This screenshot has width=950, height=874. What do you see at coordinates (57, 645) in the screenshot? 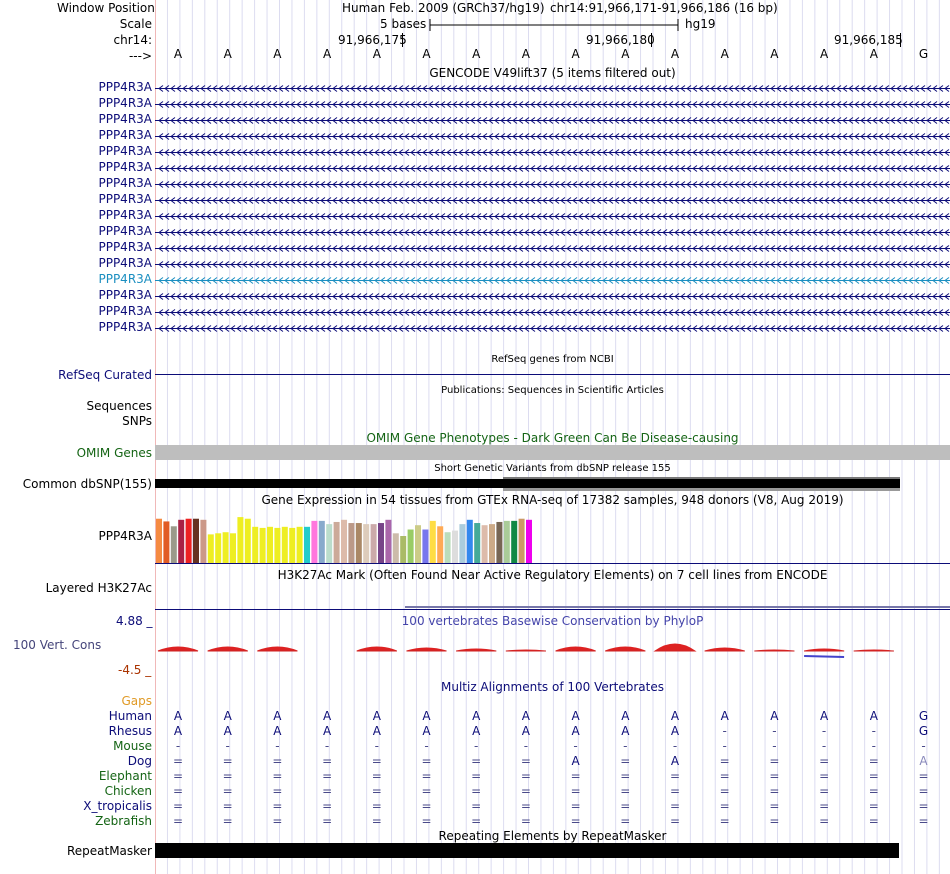
I see `phylop-label: 100 Vert. Cons` at bounding box center [57, 645].